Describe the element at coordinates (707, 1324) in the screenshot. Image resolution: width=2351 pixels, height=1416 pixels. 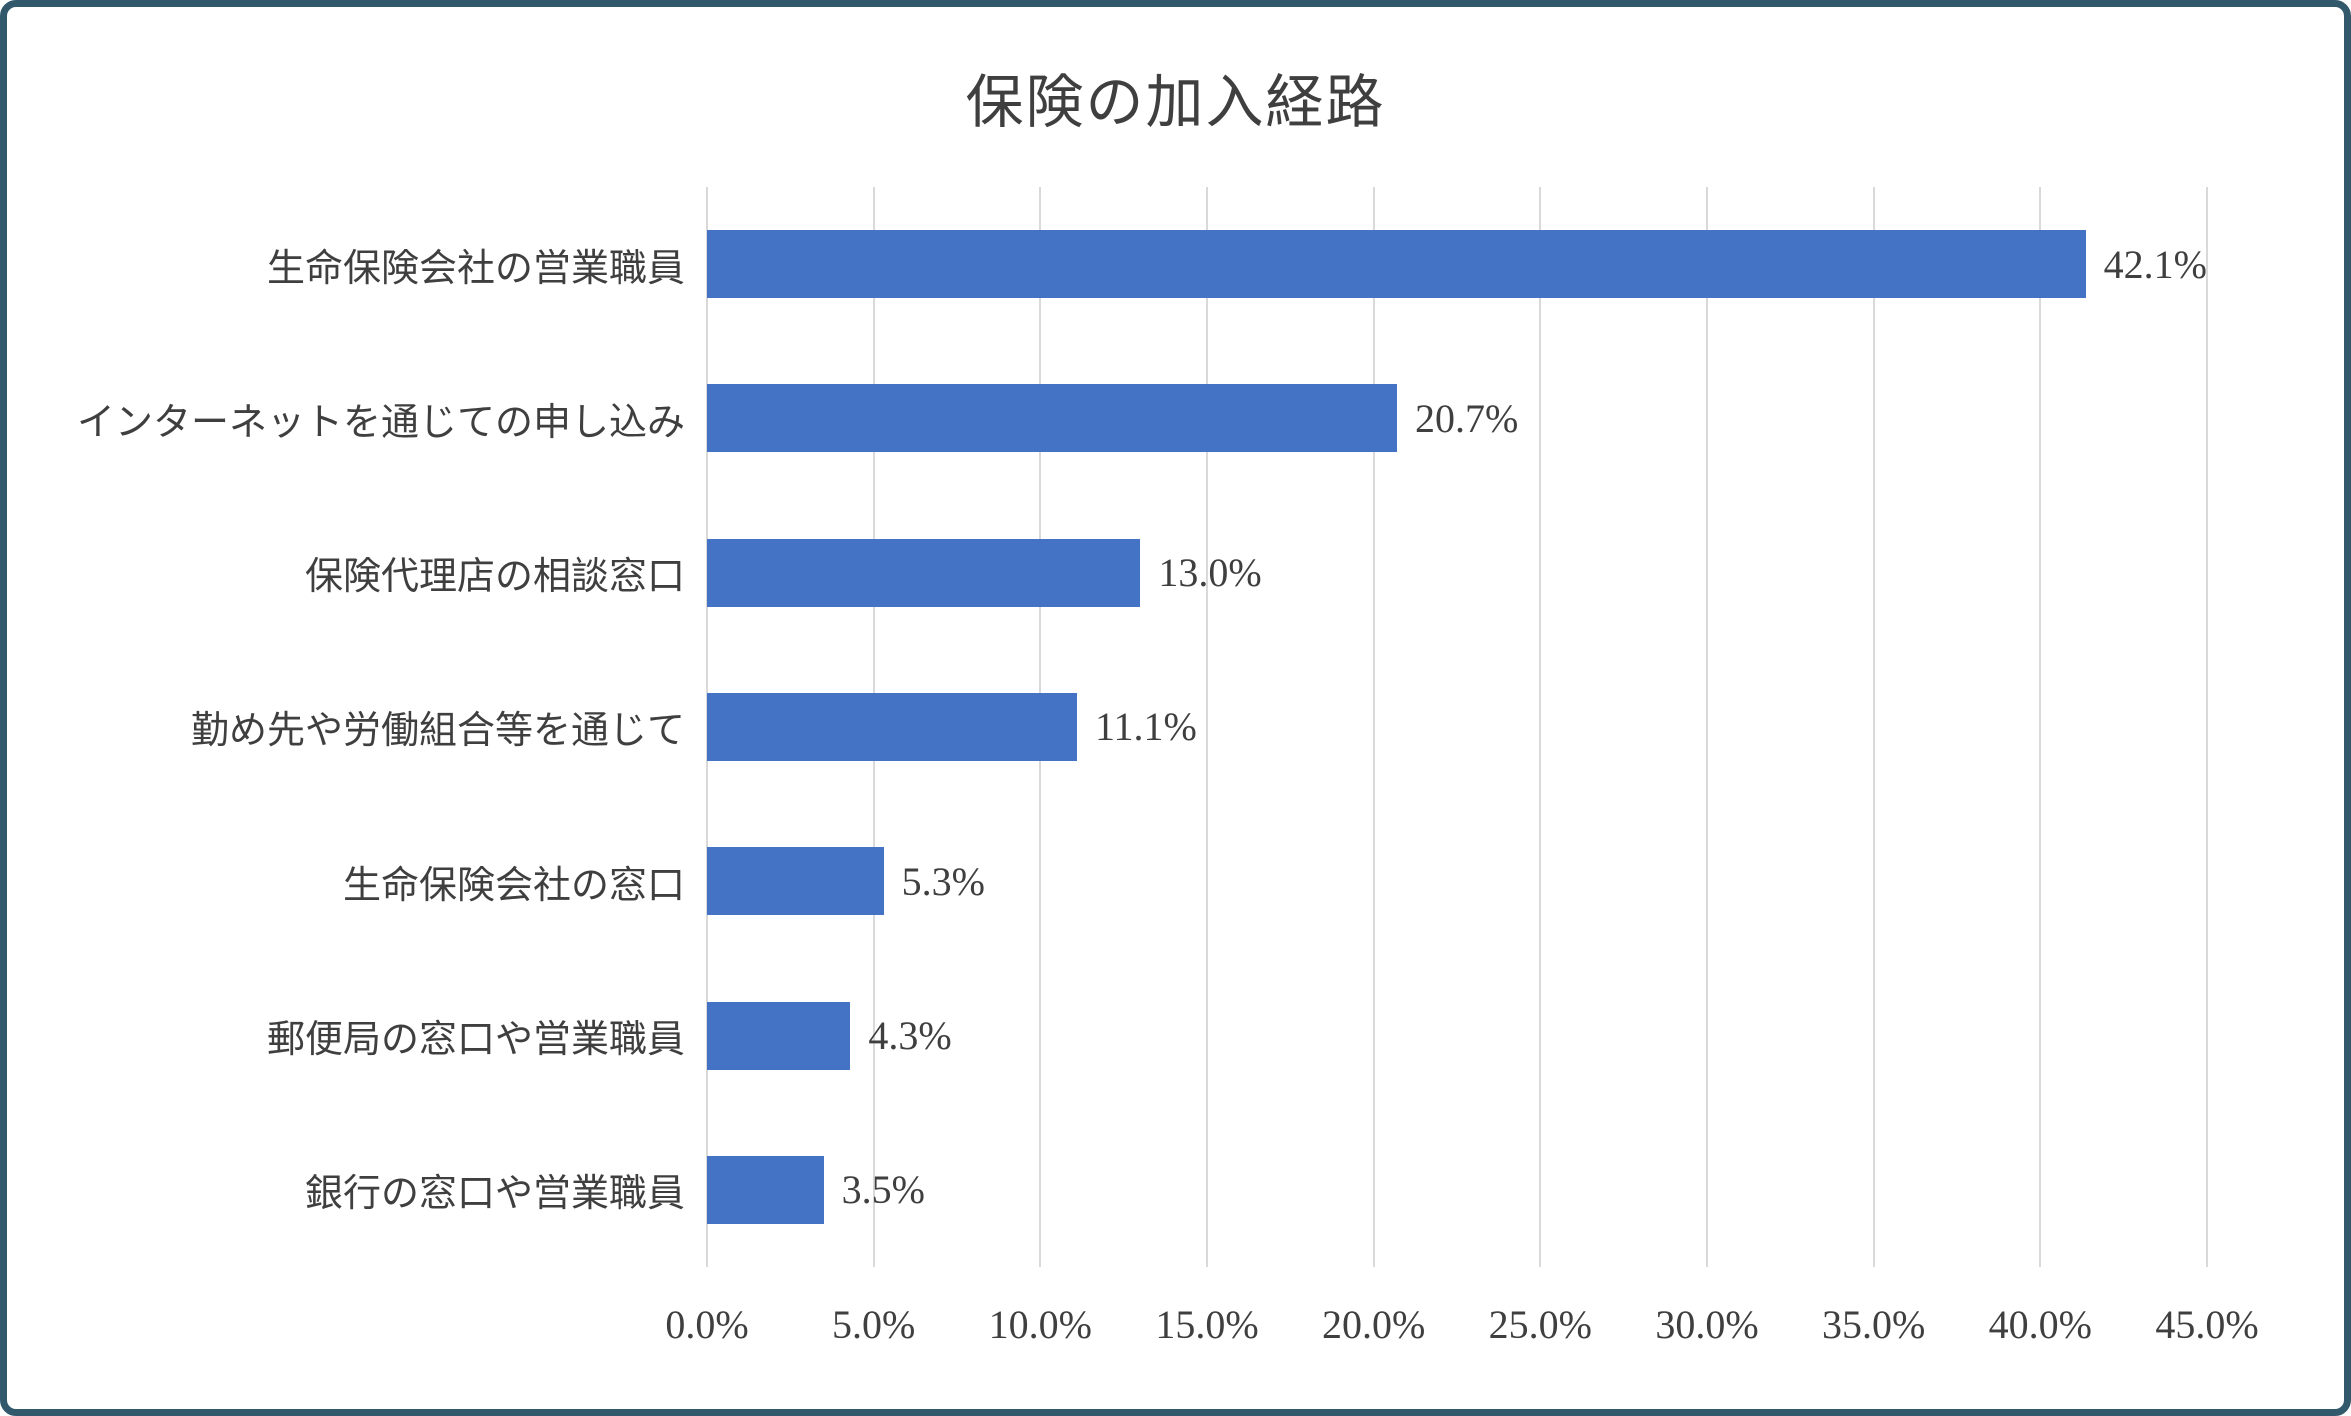
I see `x-tick-label: 0.0%` at that location.